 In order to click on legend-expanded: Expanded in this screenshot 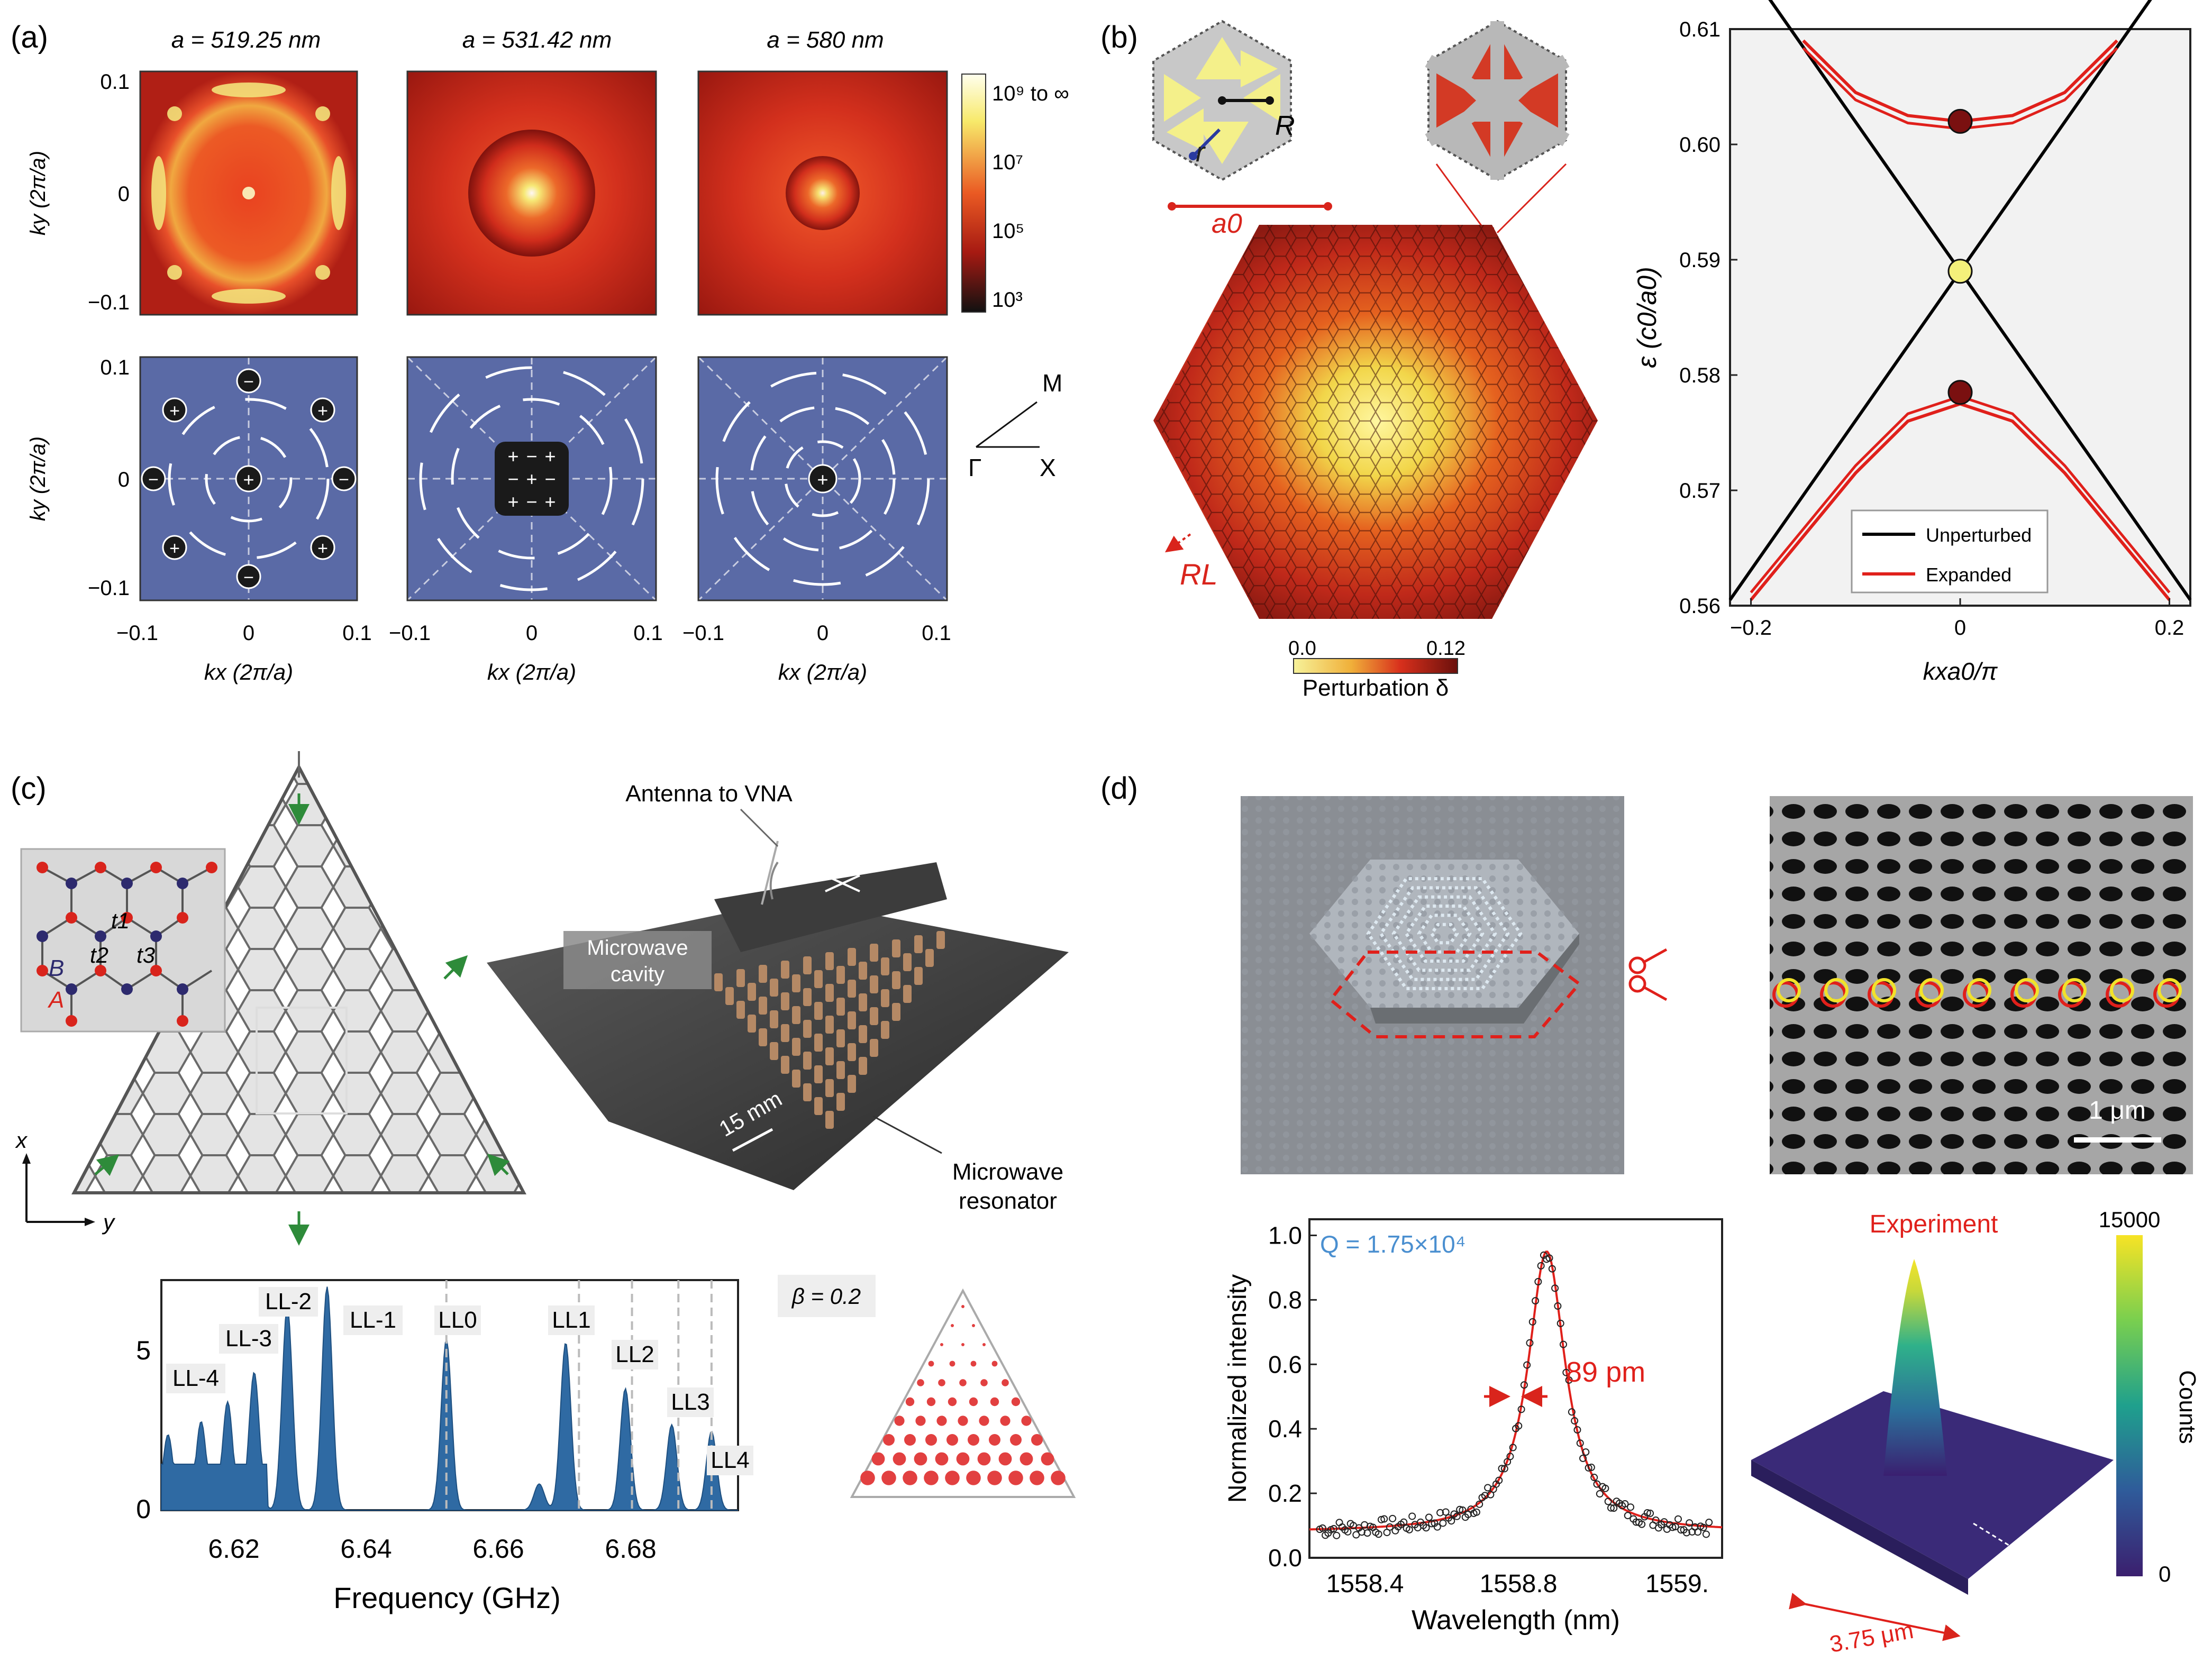, I will do `click(1968, 575)`.